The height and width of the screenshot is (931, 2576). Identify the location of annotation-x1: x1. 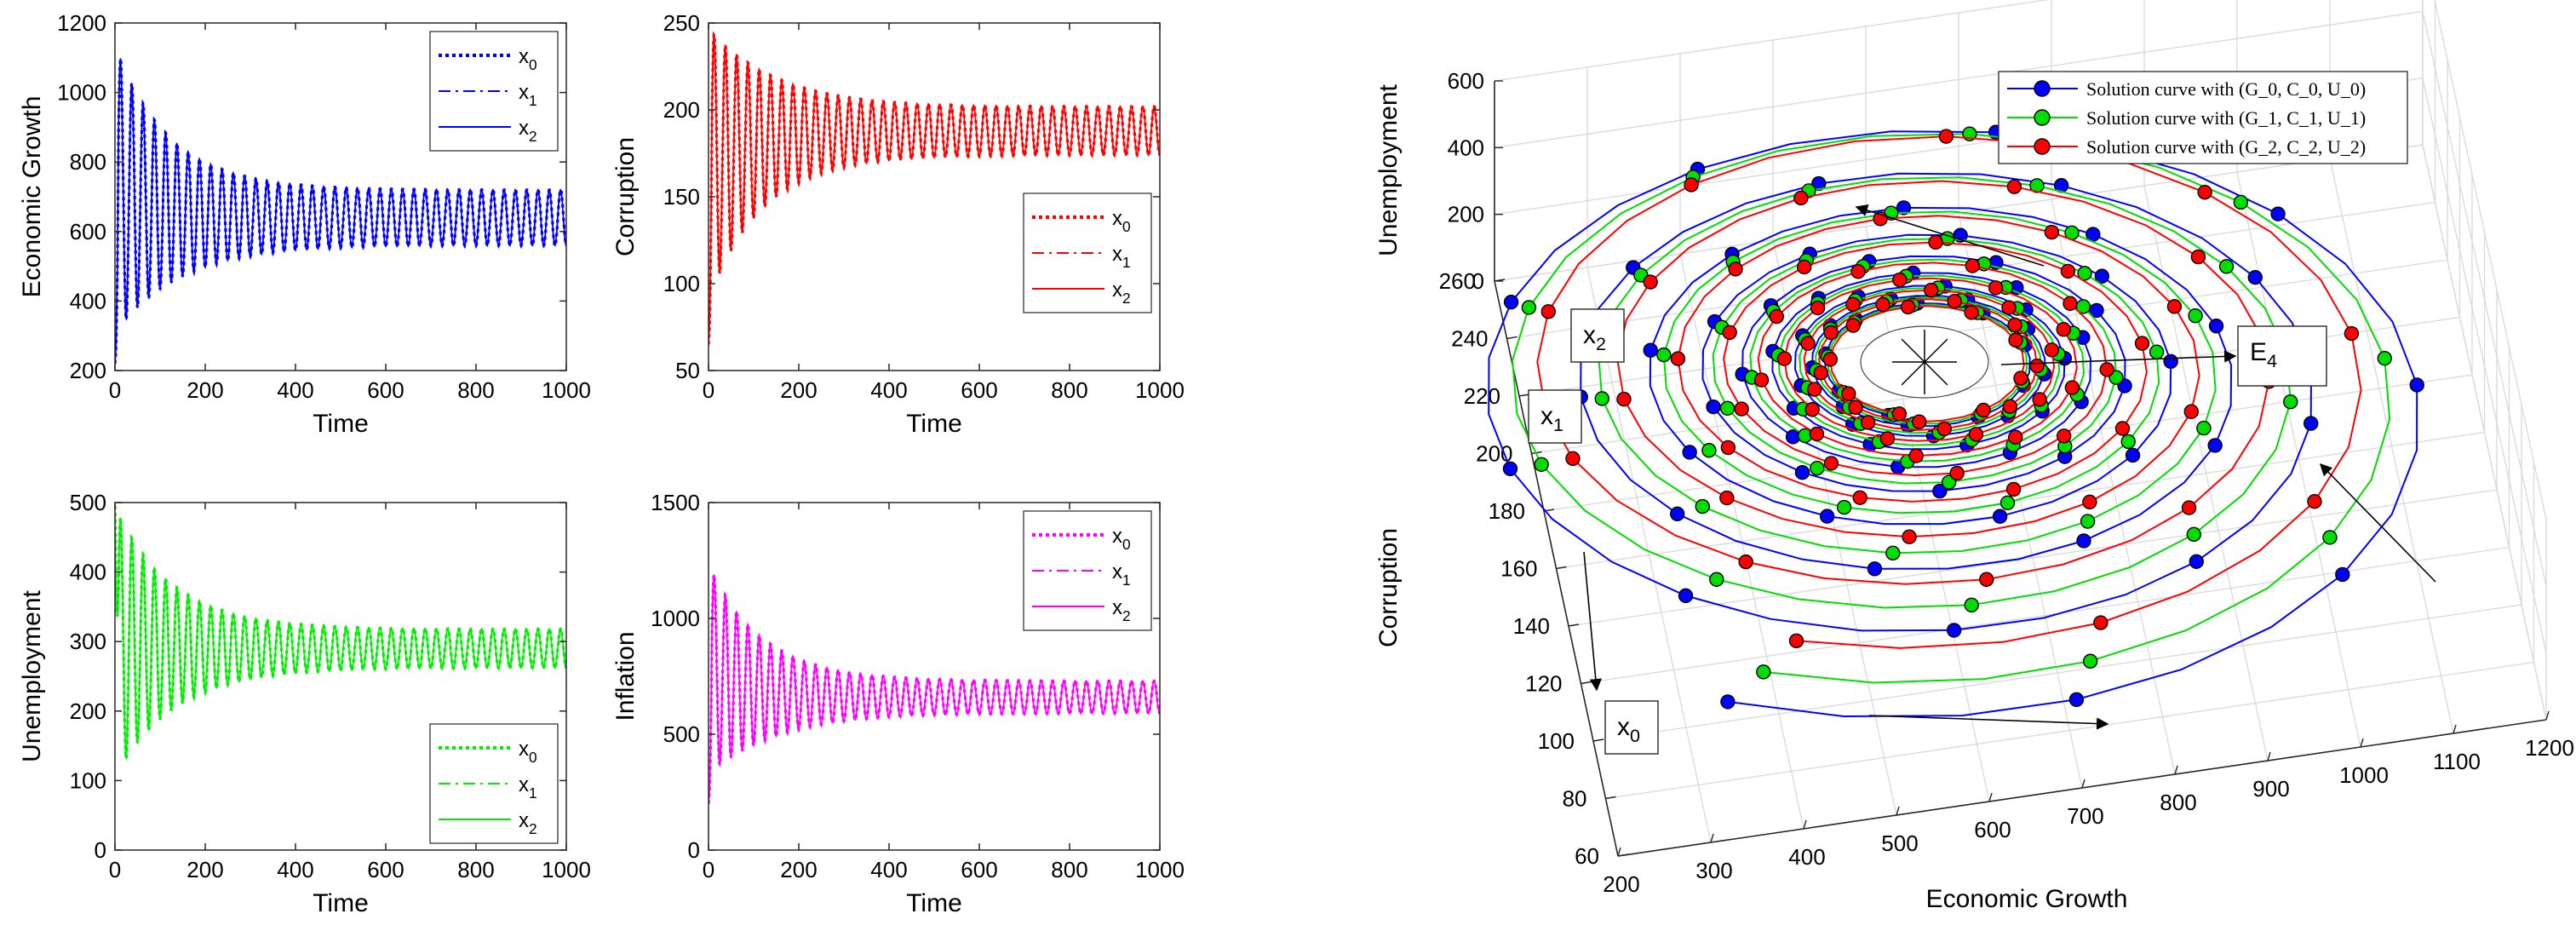
(1555, 416).